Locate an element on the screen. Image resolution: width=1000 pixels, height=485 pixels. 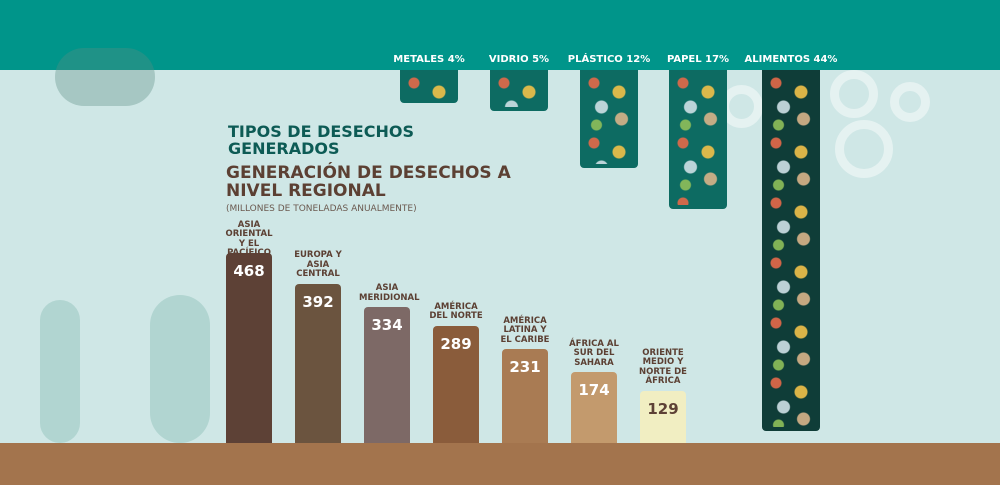
waste-type-label: PLÁSTICO 12% is located at coordinates (609, 59).